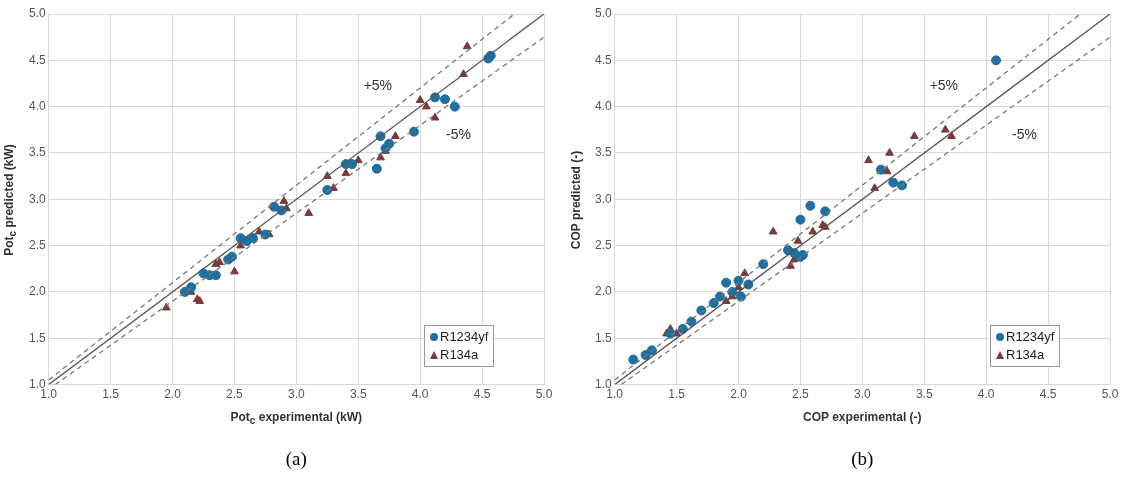 Image resolution: width=1131 pixels, height=484 pixels. Describe the element at coordinates (296, 418) in the screenshot. I see `x-axis-title: Pot$_{c}$ experimental (kW)` at that location.